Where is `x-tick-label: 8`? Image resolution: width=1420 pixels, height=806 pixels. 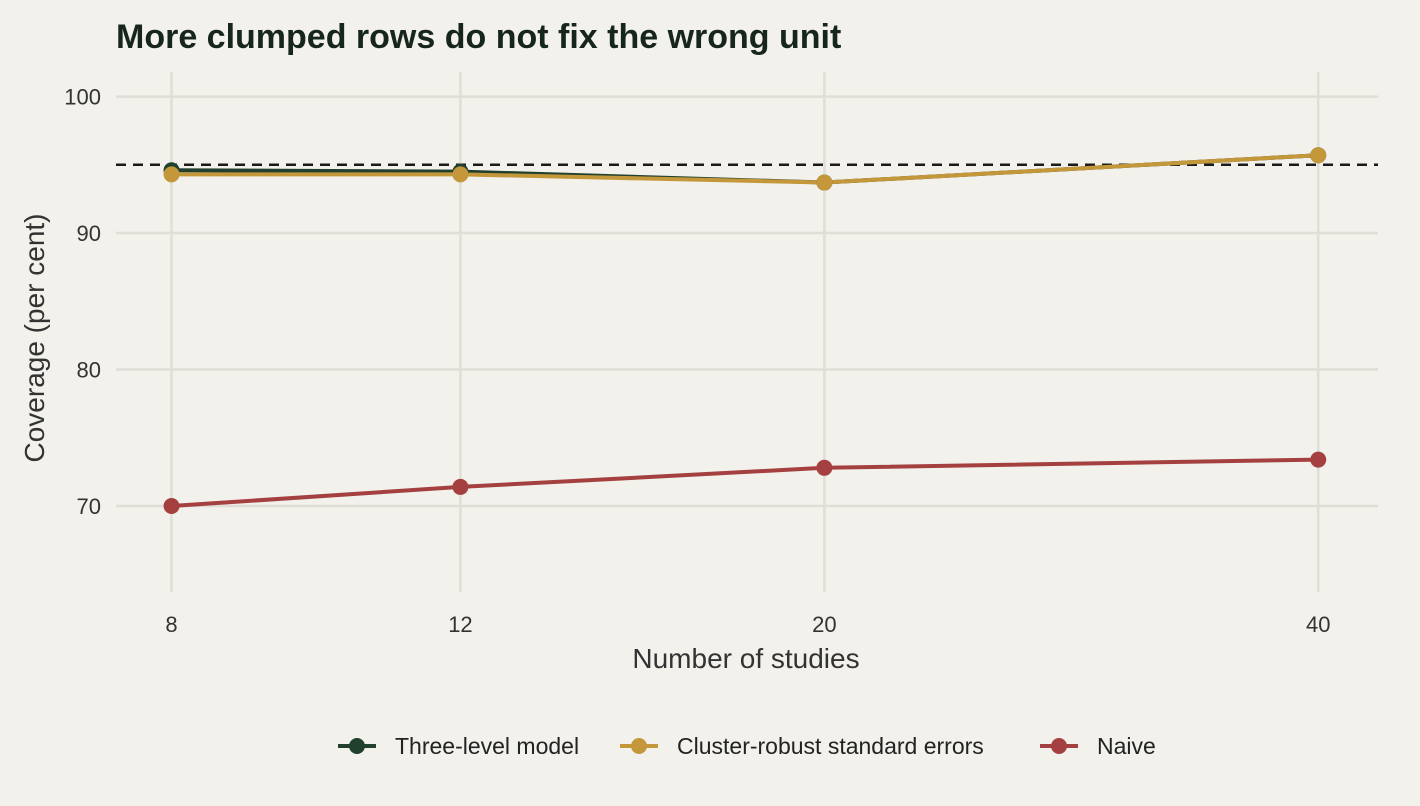 x-tick-label: 8 is located at coordinates (171, 624).